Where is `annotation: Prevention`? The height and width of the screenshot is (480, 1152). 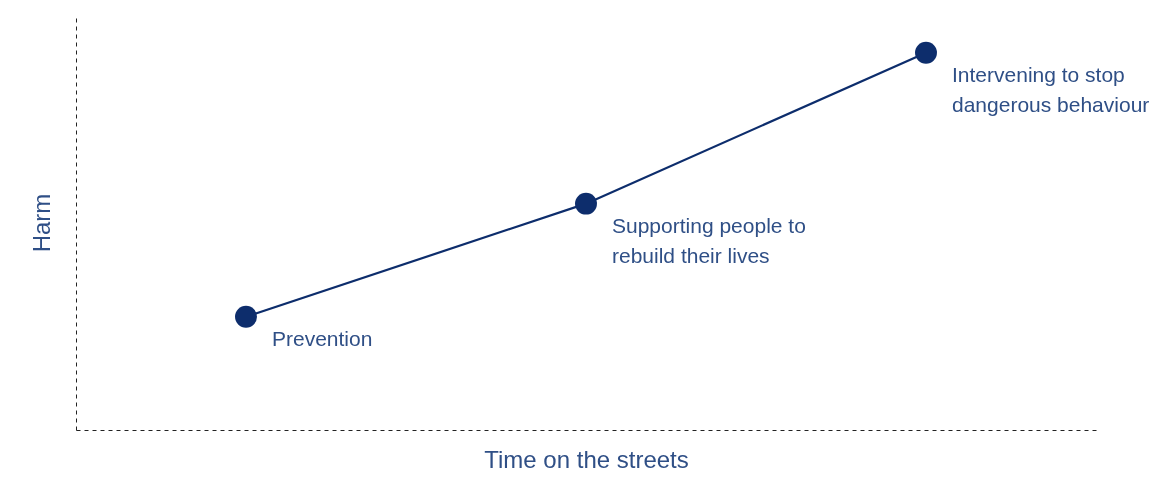 annotation: Prevention is located at coordinates (322, 338).